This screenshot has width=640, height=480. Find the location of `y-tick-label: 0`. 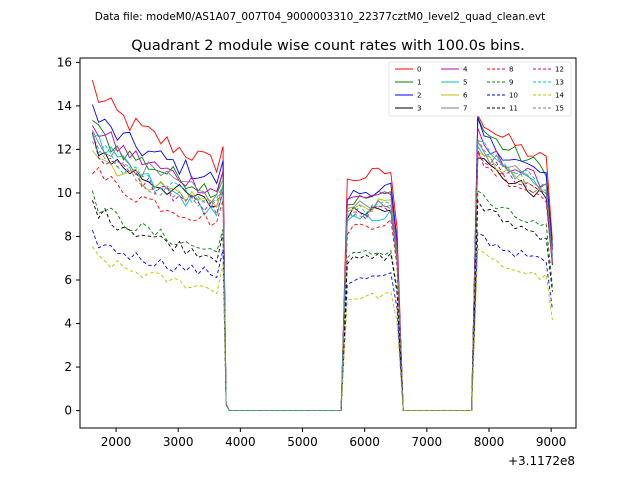

y-tick-label: 0 is located at coordinates (68, 411).